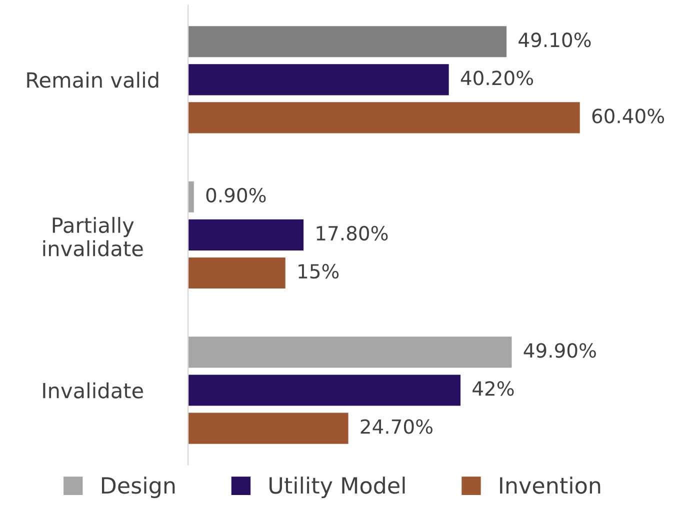 This screenshot has height=513, width=694. I want to click on data-label: 0.90%, so click(236, 195).